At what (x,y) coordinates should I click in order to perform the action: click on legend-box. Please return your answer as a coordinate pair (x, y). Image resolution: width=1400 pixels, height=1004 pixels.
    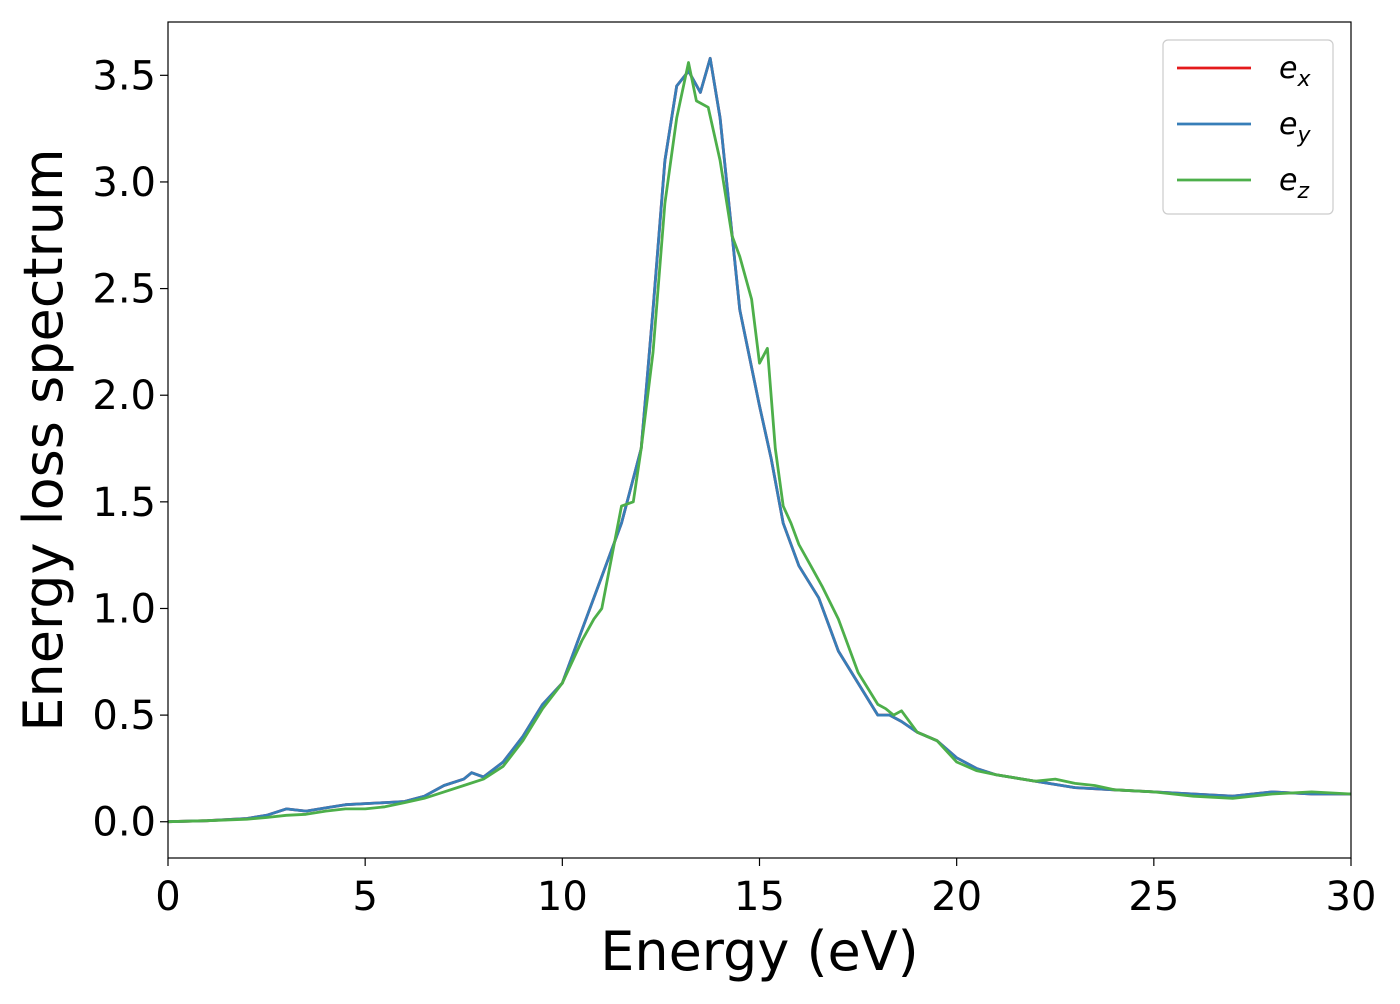
    Looking at the image, I should click on (1248, 127).